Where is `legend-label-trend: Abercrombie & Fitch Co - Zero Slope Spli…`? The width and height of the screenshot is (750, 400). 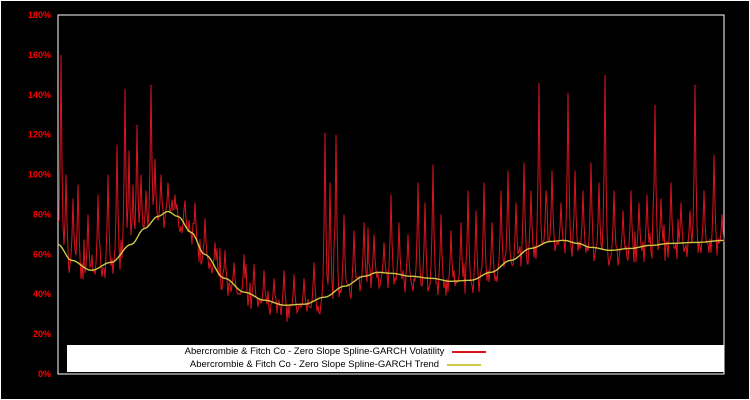 legend-label-trend: Abercrombie & Fitch Co - Zero Slope Spli… is located at coordinates (314, 364).